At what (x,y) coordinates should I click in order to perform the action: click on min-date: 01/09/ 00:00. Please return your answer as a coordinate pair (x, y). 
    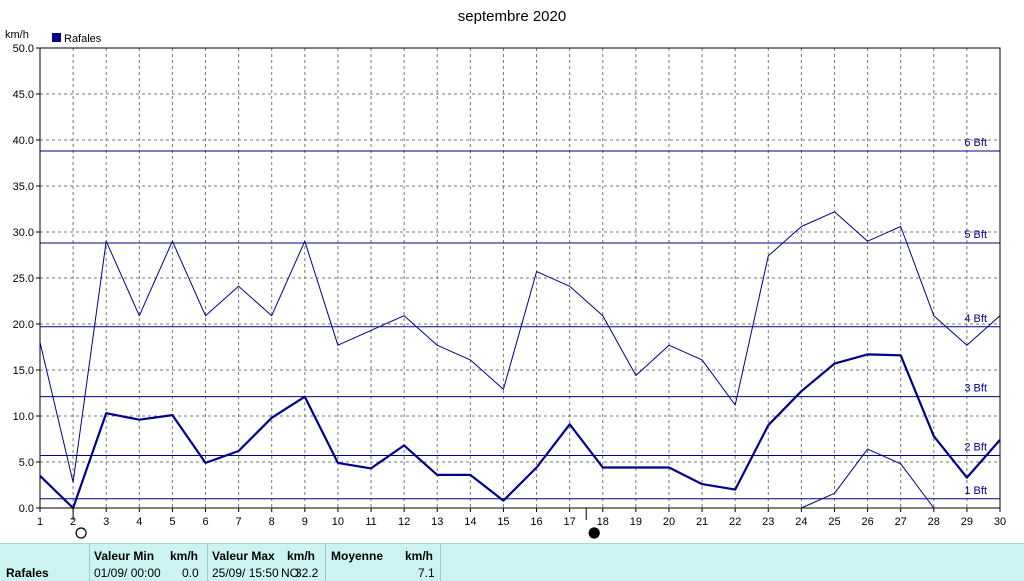
    Looking at the image, I should click on (127, 573).